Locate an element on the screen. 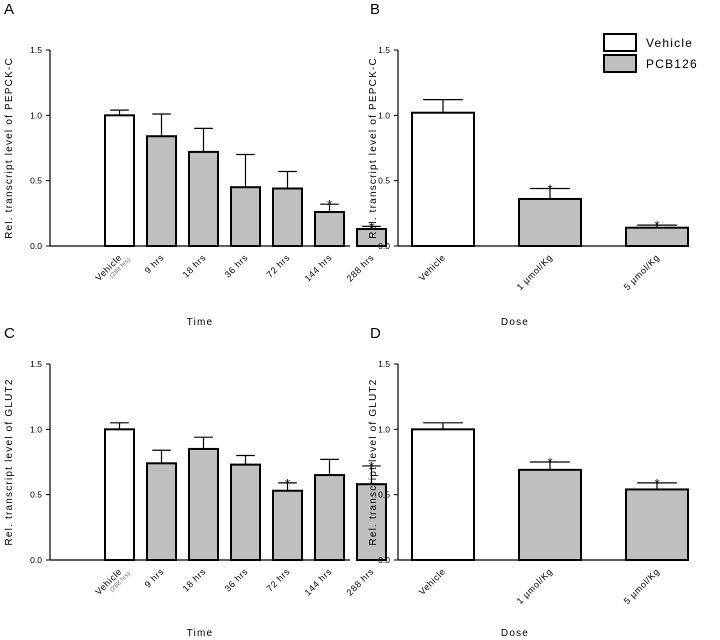 The height and width of the screenshot is (640, 720). legend-label: PCB126 is located at coordinates (672, 64).